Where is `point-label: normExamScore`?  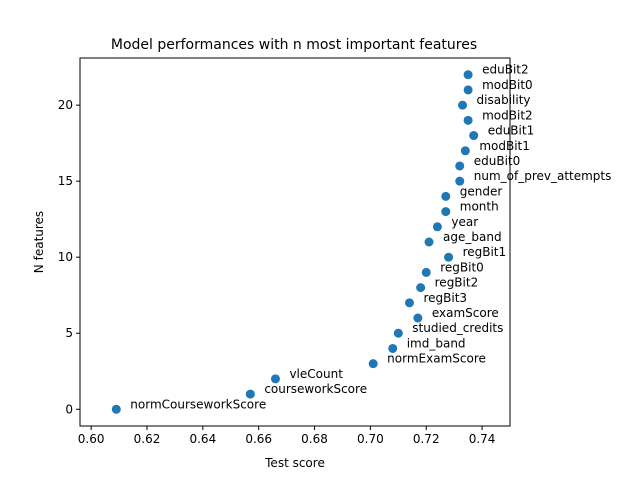
point-label: normExamScore is located at coordinates (436, 359).